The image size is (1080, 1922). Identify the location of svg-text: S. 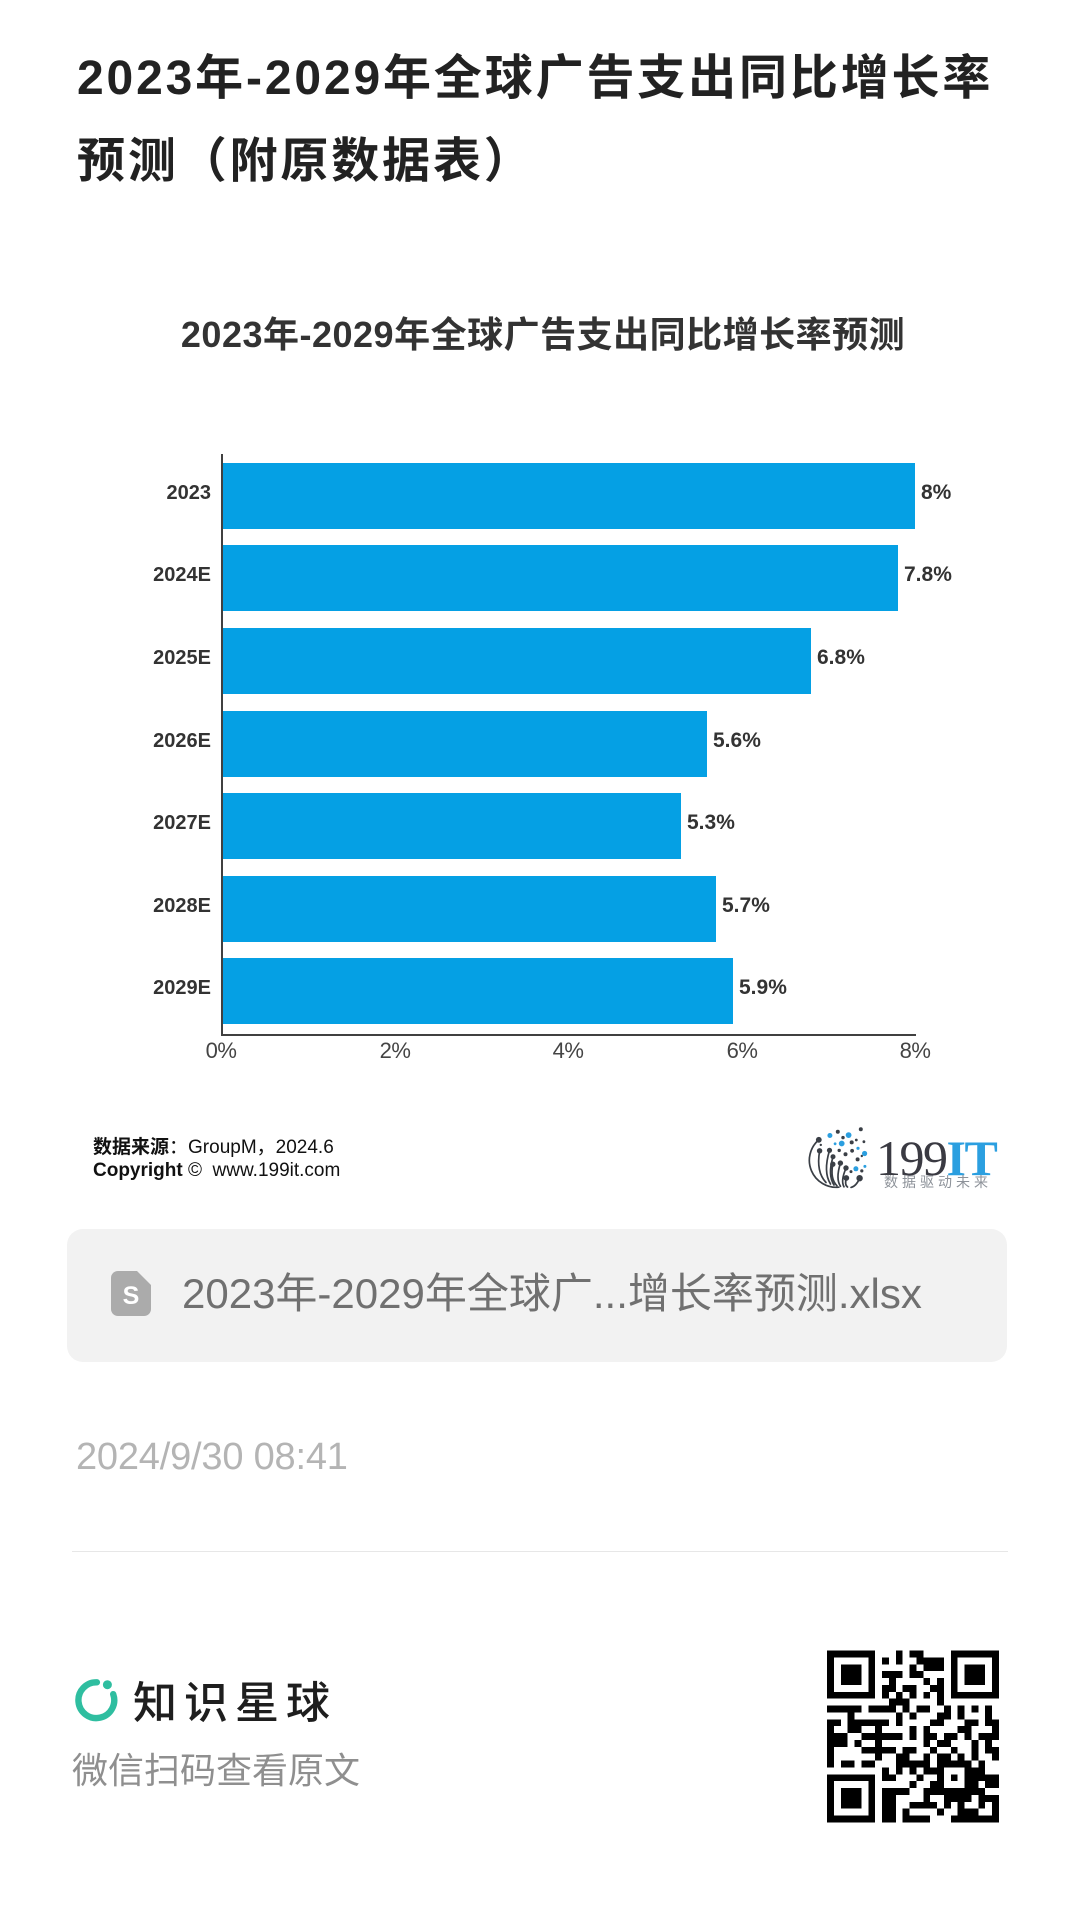
(131, 1296).